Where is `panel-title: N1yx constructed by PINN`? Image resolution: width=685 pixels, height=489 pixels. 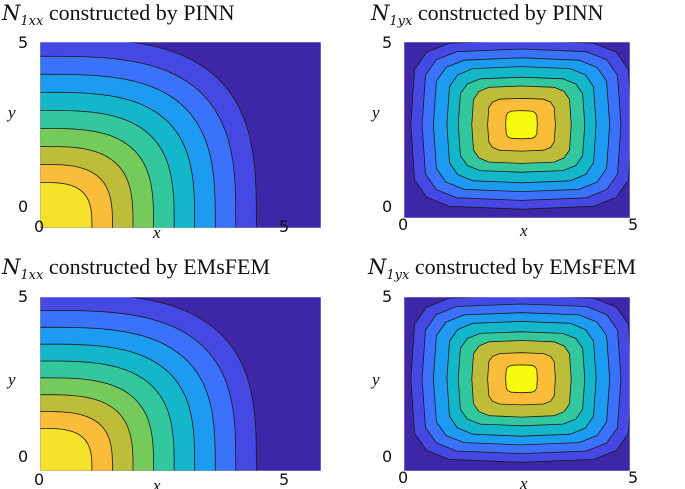
panel-title: N1yx constructed by PINN is located at coordinates (487, 14).